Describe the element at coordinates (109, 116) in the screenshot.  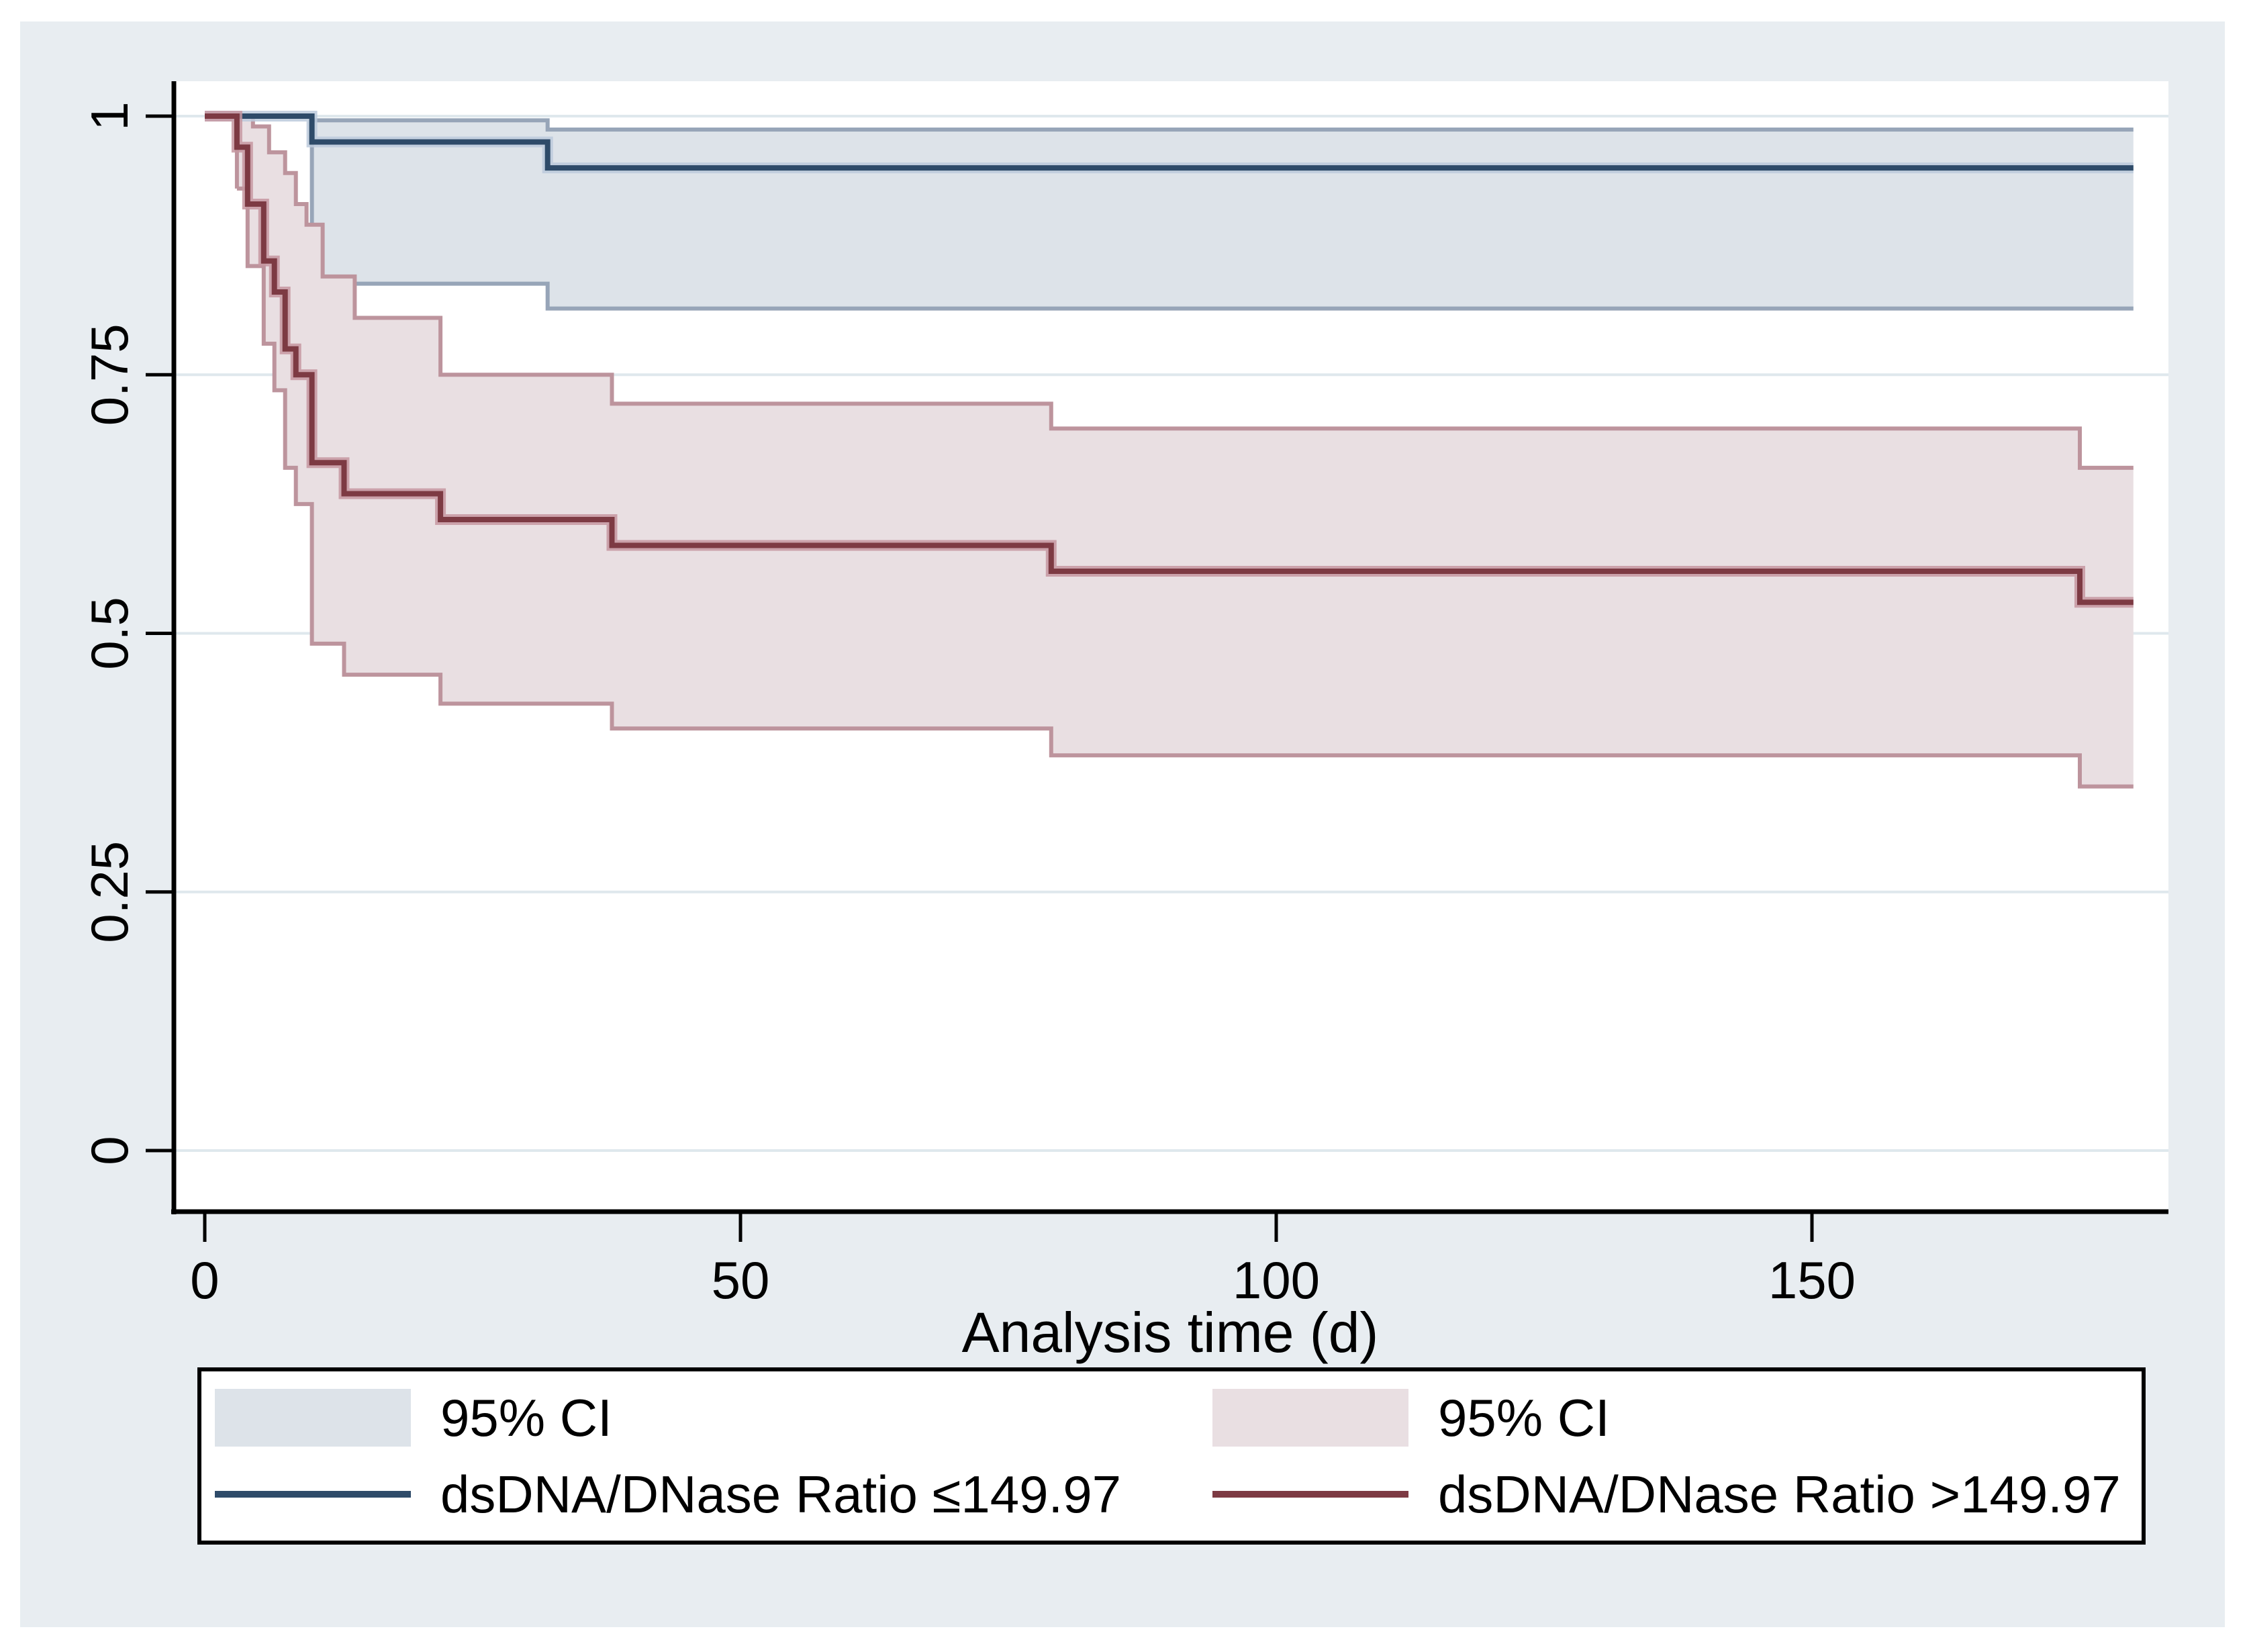
I see `y-tick-label-1: 1` at that location.